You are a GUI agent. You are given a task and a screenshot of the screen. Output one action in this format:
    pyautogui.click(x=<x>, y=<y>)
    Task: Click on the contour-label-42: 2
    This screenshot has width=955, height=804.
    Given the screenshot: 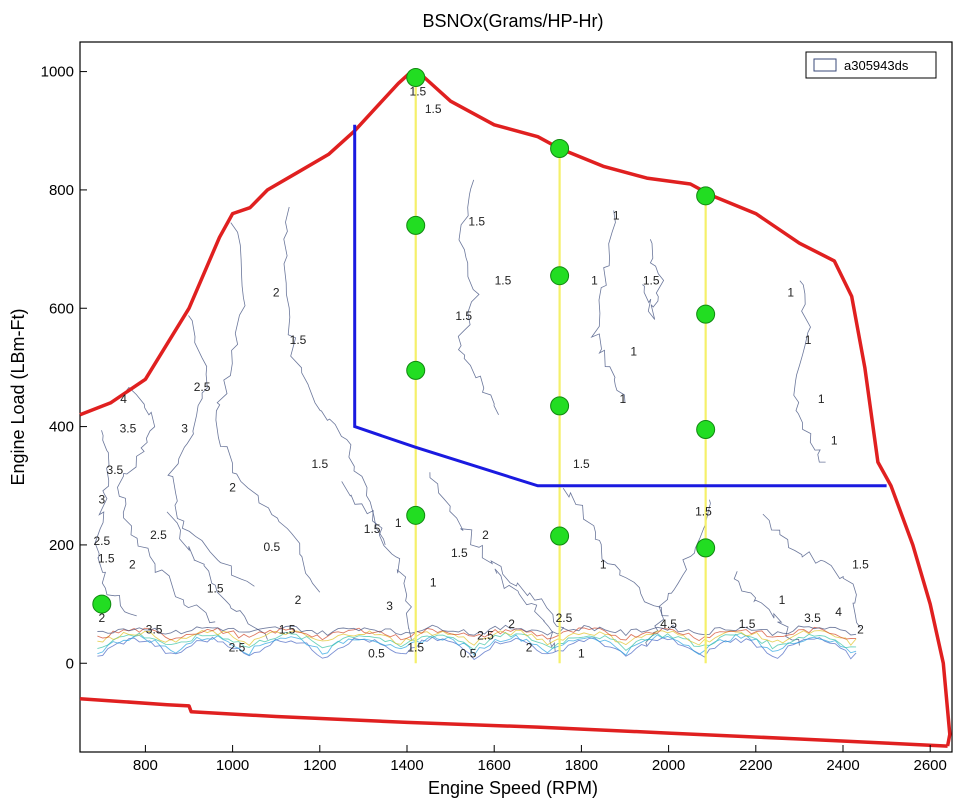 What is the action you would take?
    pyautogui.click(x=511, y=624)
    